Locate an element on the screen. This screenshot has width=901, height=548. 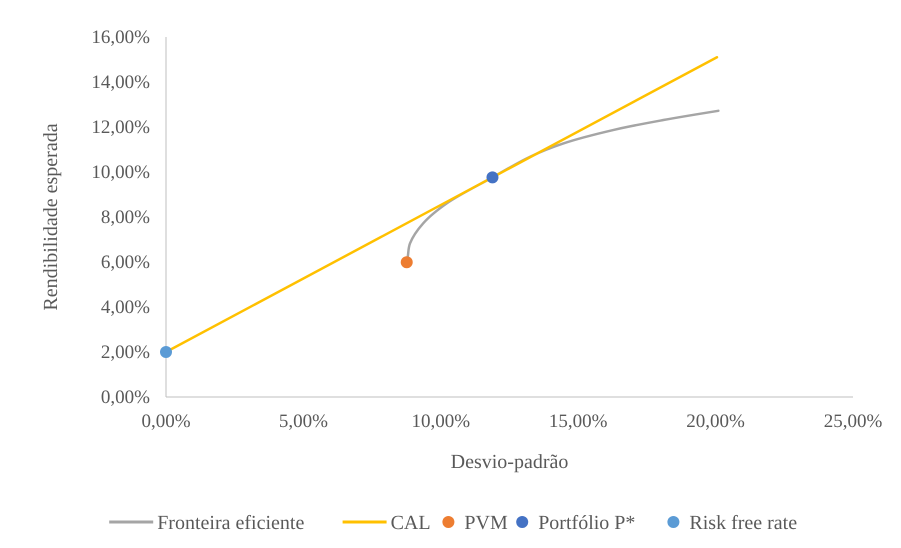
legend-label: Risk free rate is located at coordinates (743, 523).